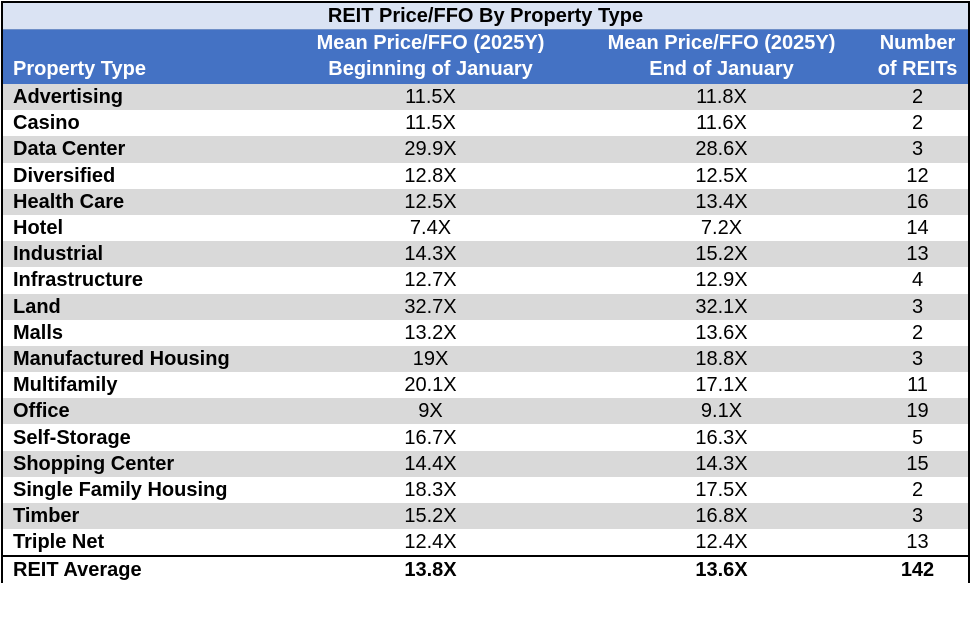  I want to click on average-number-of-reits-cell: 142, so click(918, 569).